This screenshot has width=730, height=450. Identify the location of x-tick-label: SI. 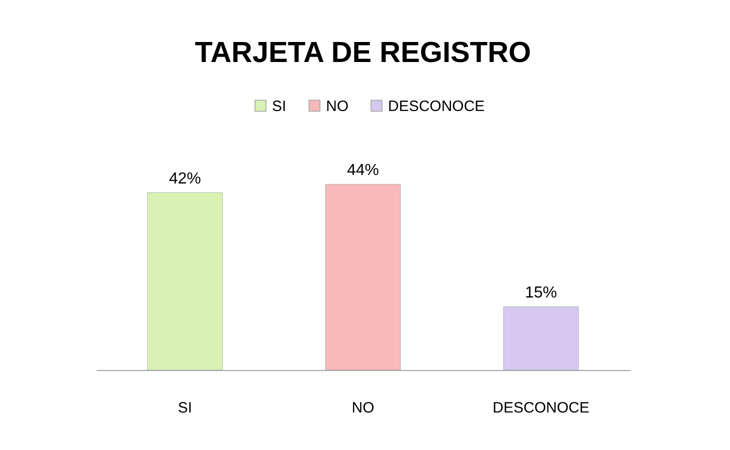
(185, 408).